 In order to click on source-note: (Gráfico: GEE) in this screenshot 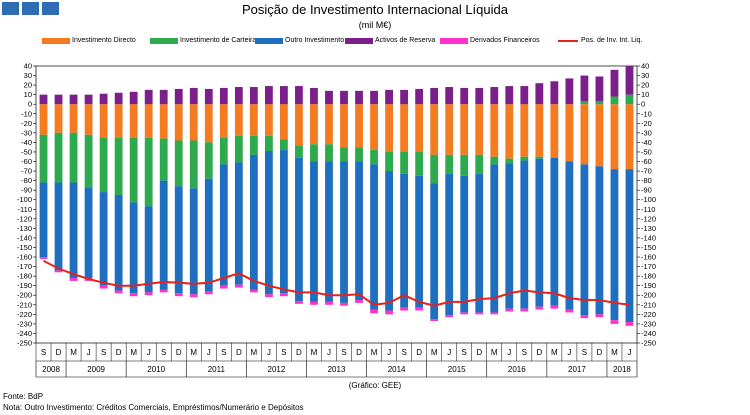, I will do `click(375, 385)`.